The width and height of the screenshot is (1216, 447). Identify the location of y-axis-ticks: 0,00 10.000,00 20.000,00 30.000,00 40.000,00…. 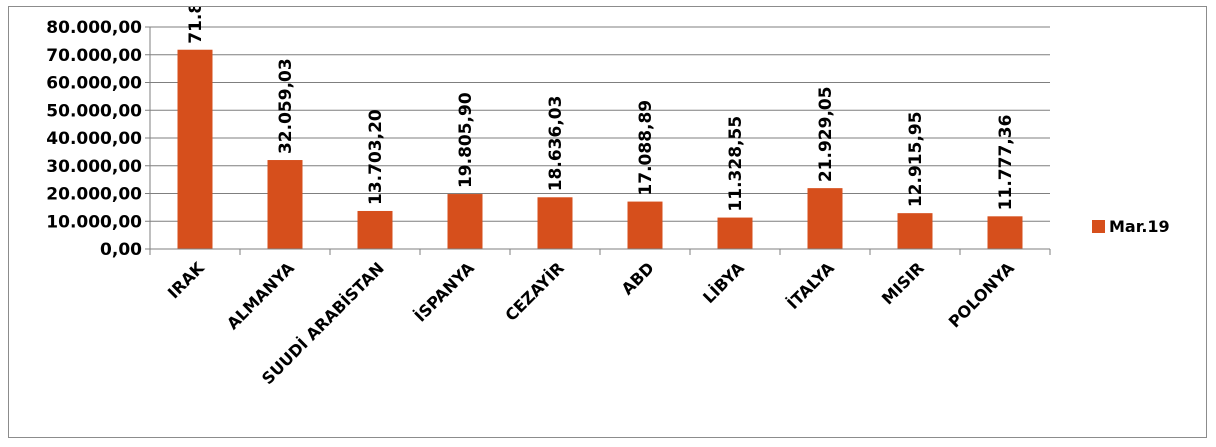
(94, 139).